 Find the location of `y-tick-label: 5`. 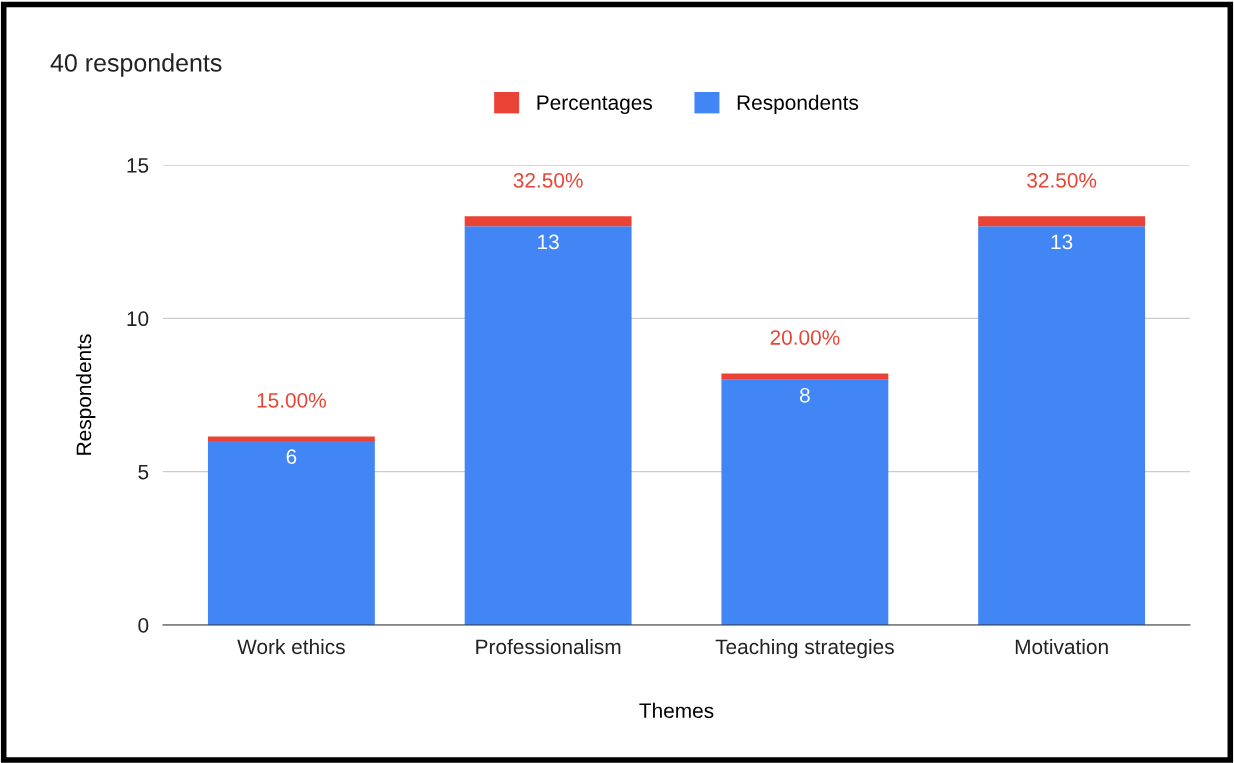

y-tick-label: 5 is located at coordinates (143, 472).